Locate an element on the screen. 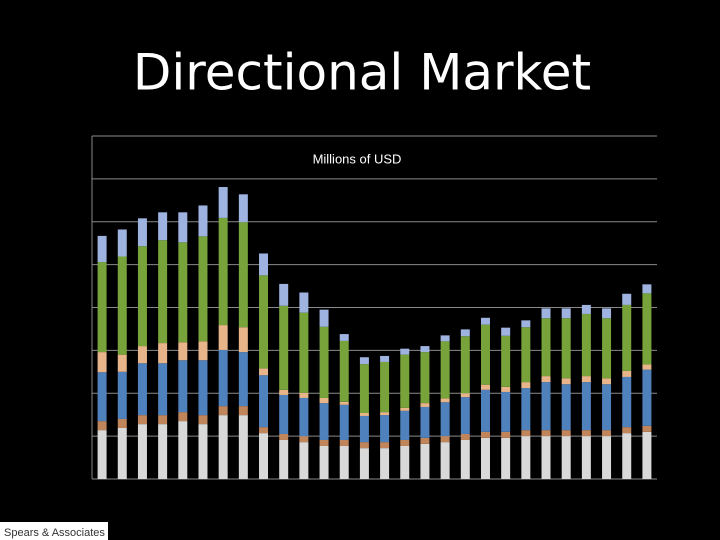 The height and width of the screenshot is (540, 720). slide-title: Directional Market is located at coordinates (362, 73).